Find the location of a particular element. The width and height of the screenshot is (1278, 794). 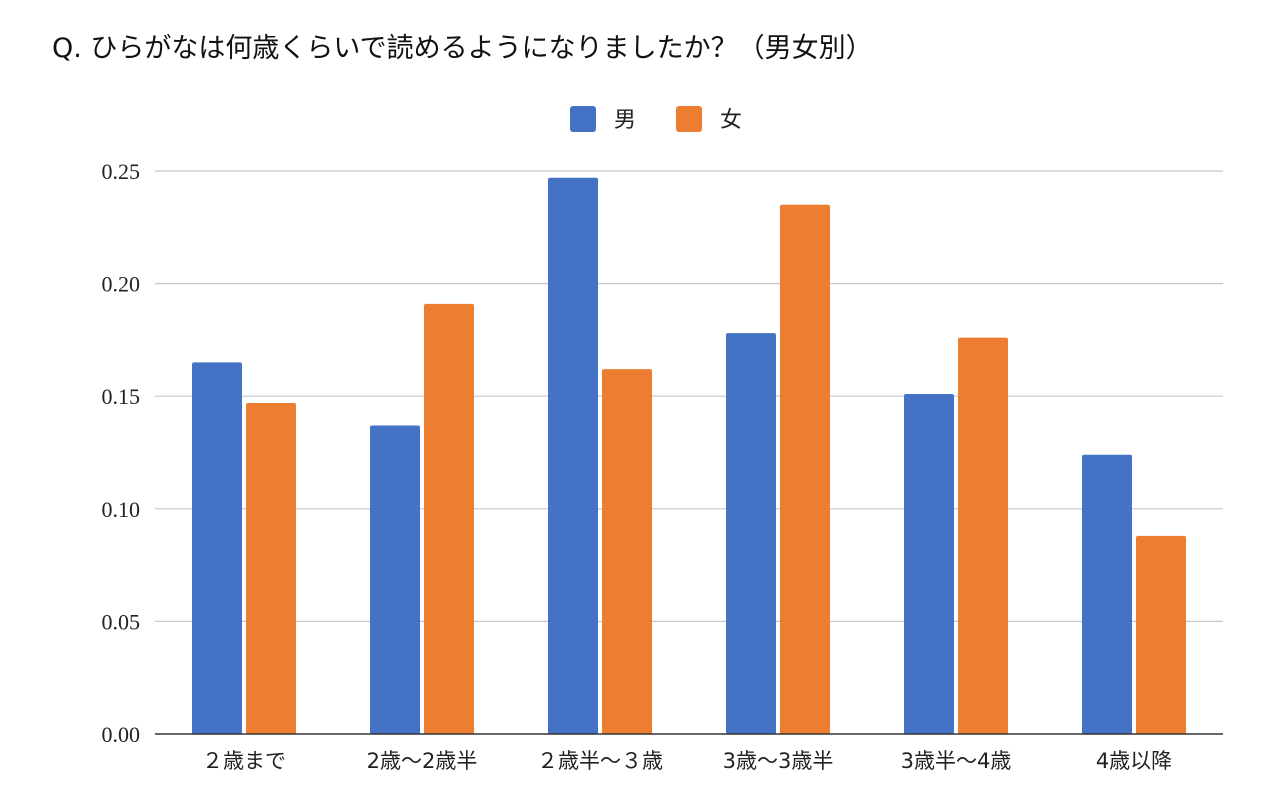

y-tick-label: 0.05 is located at coordinates (121, 621).